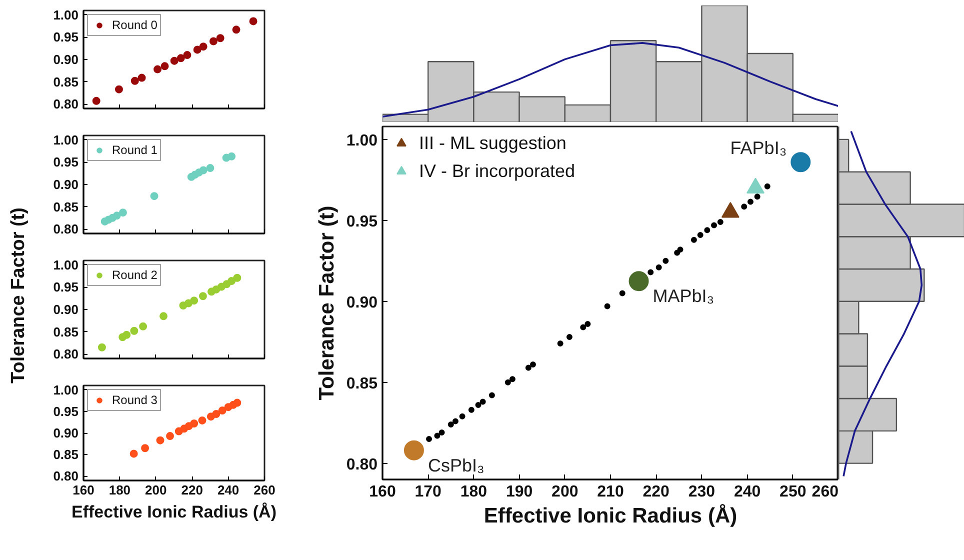 This screenshot has height=560, width=964. Describe the element at coordinates (135, 400) in the screenshot. I see `legend-label: Round 3` at that location.